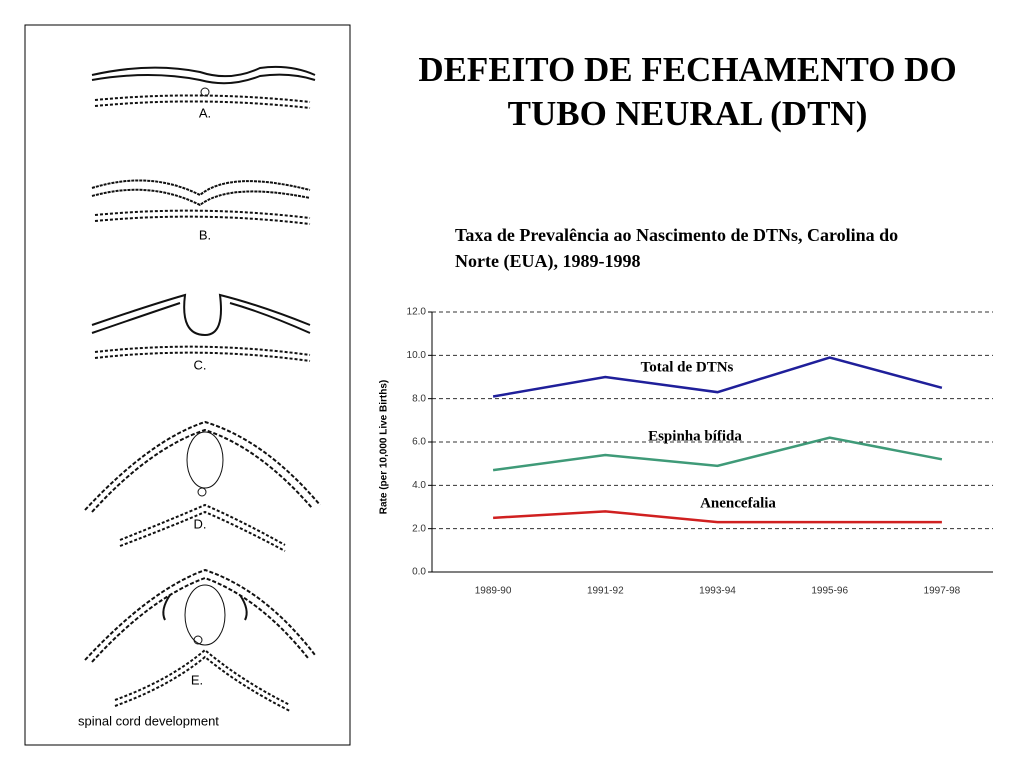 The image size is (1024, 768). Describe the element at coordinates (148, 720) in the screenshot. I see `illustration-caption: spinal cord development` at that location.